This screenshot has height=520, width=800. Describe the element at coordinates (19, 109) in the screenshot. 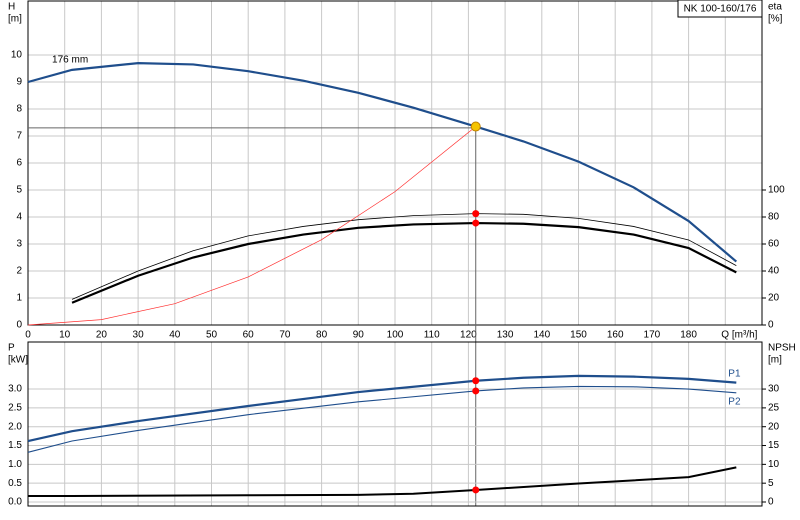

I see `y-tick-label: 8` at that location.